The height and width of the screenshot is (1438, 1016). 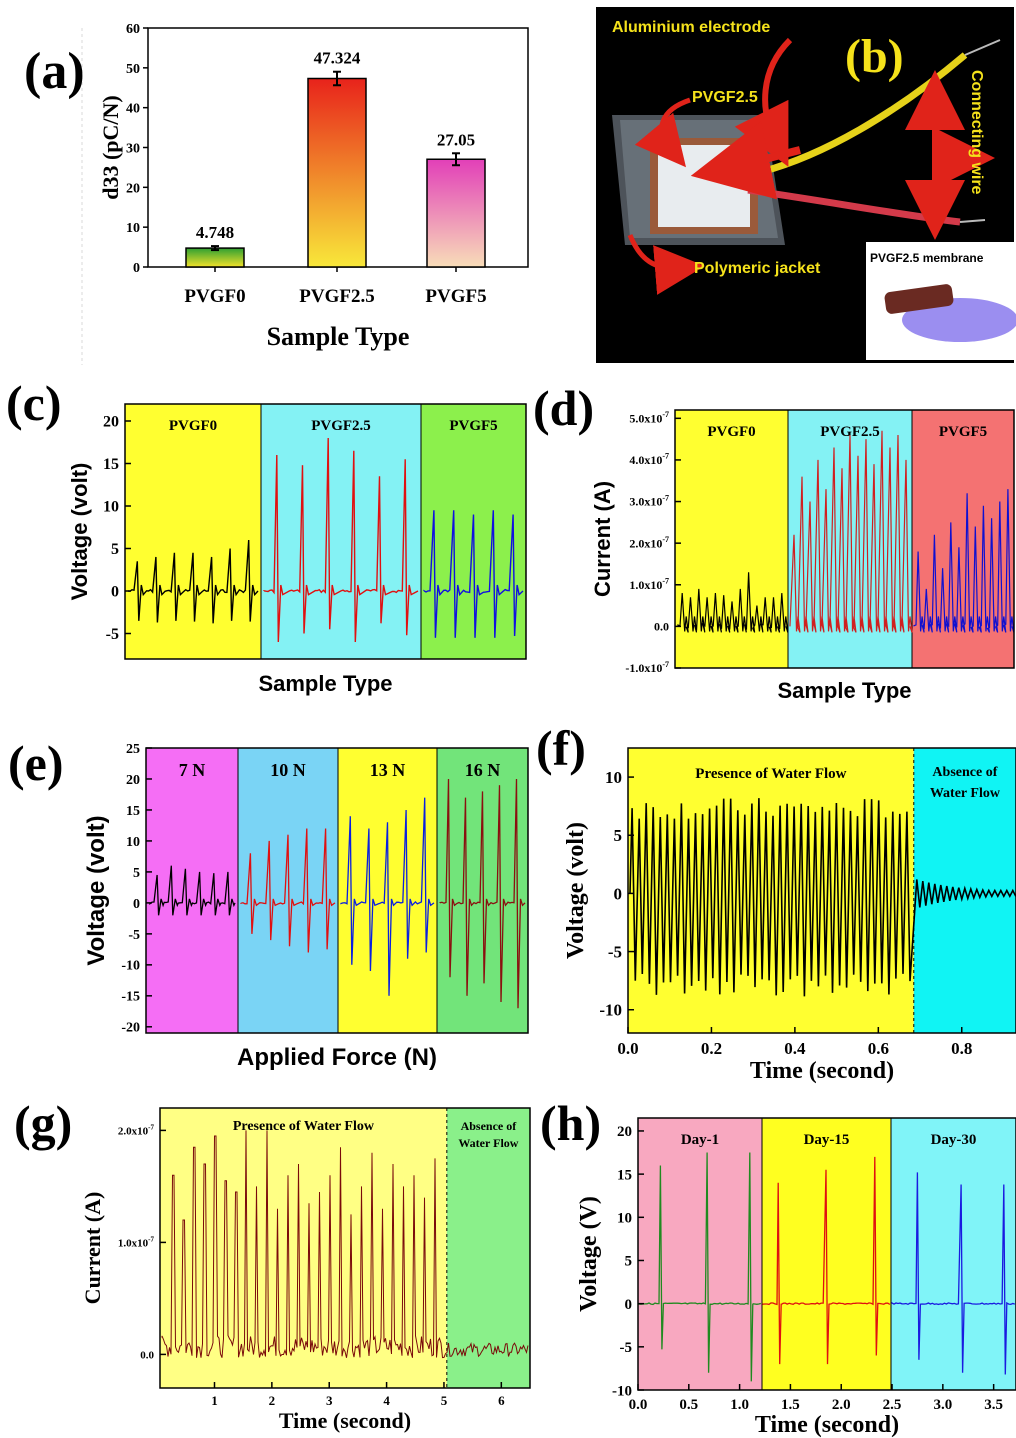 I want to click on xtick-label-g: 5, so click(x=444, y=1400).